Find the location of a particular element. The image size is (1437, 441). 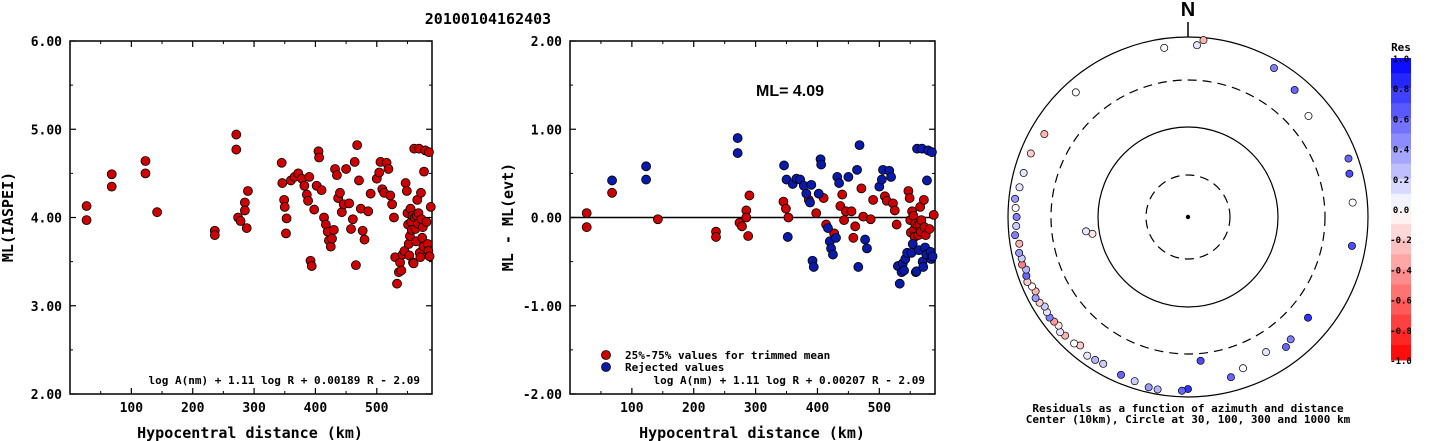

colorbar-tick-label: 0.8 is located at coordinates (1401, 90).